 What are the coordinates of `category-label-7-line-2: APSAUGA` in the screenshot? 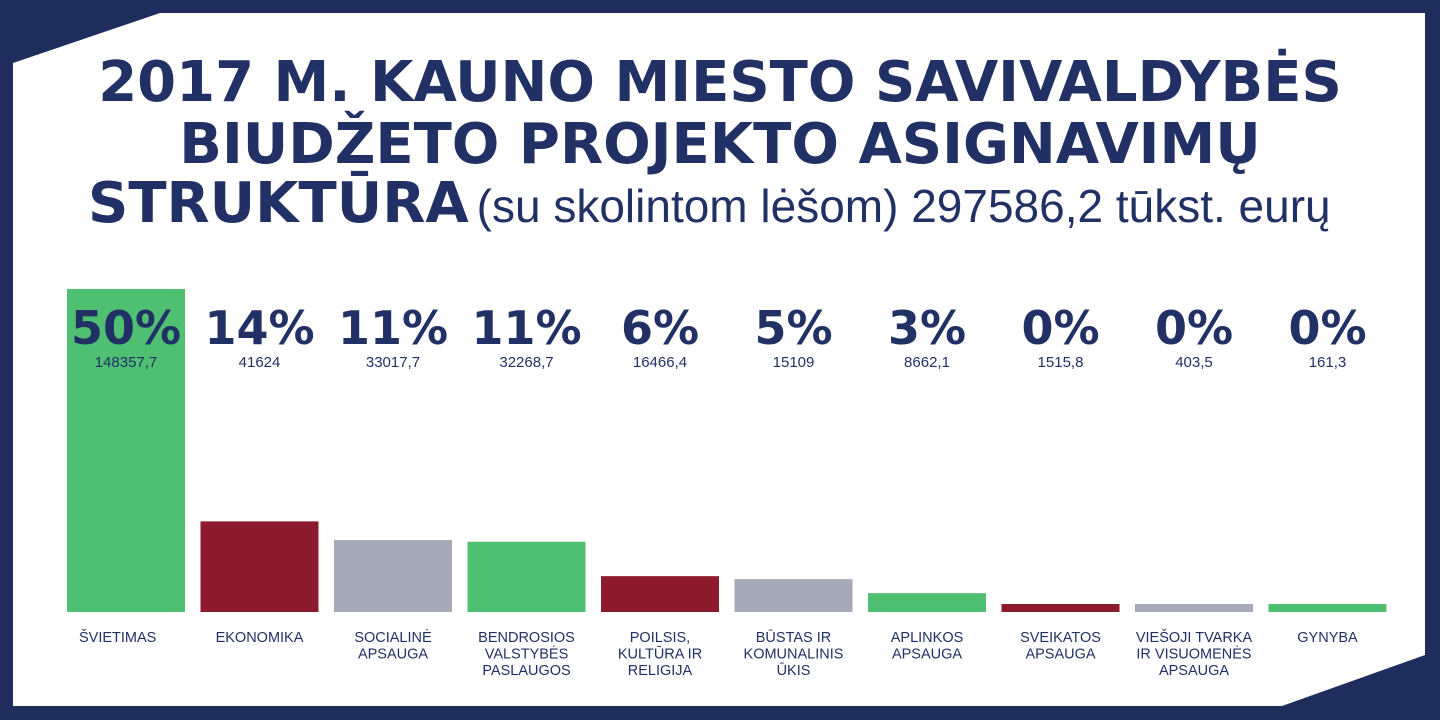 It's located at (927, 655).